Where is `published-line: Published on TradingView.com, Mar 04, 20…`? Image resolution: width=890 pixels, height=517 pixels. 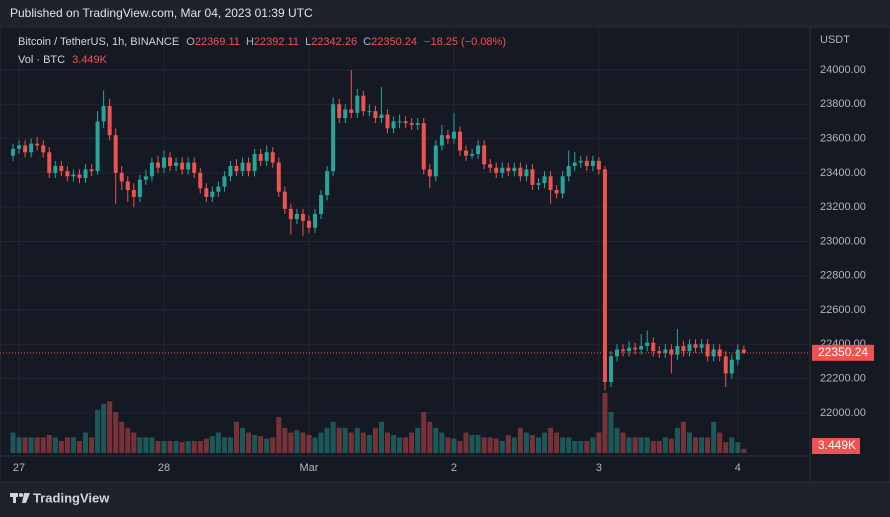 published-line: Published on TradingView.com, Mar 04, 20… is located at coordinates (161, 13).